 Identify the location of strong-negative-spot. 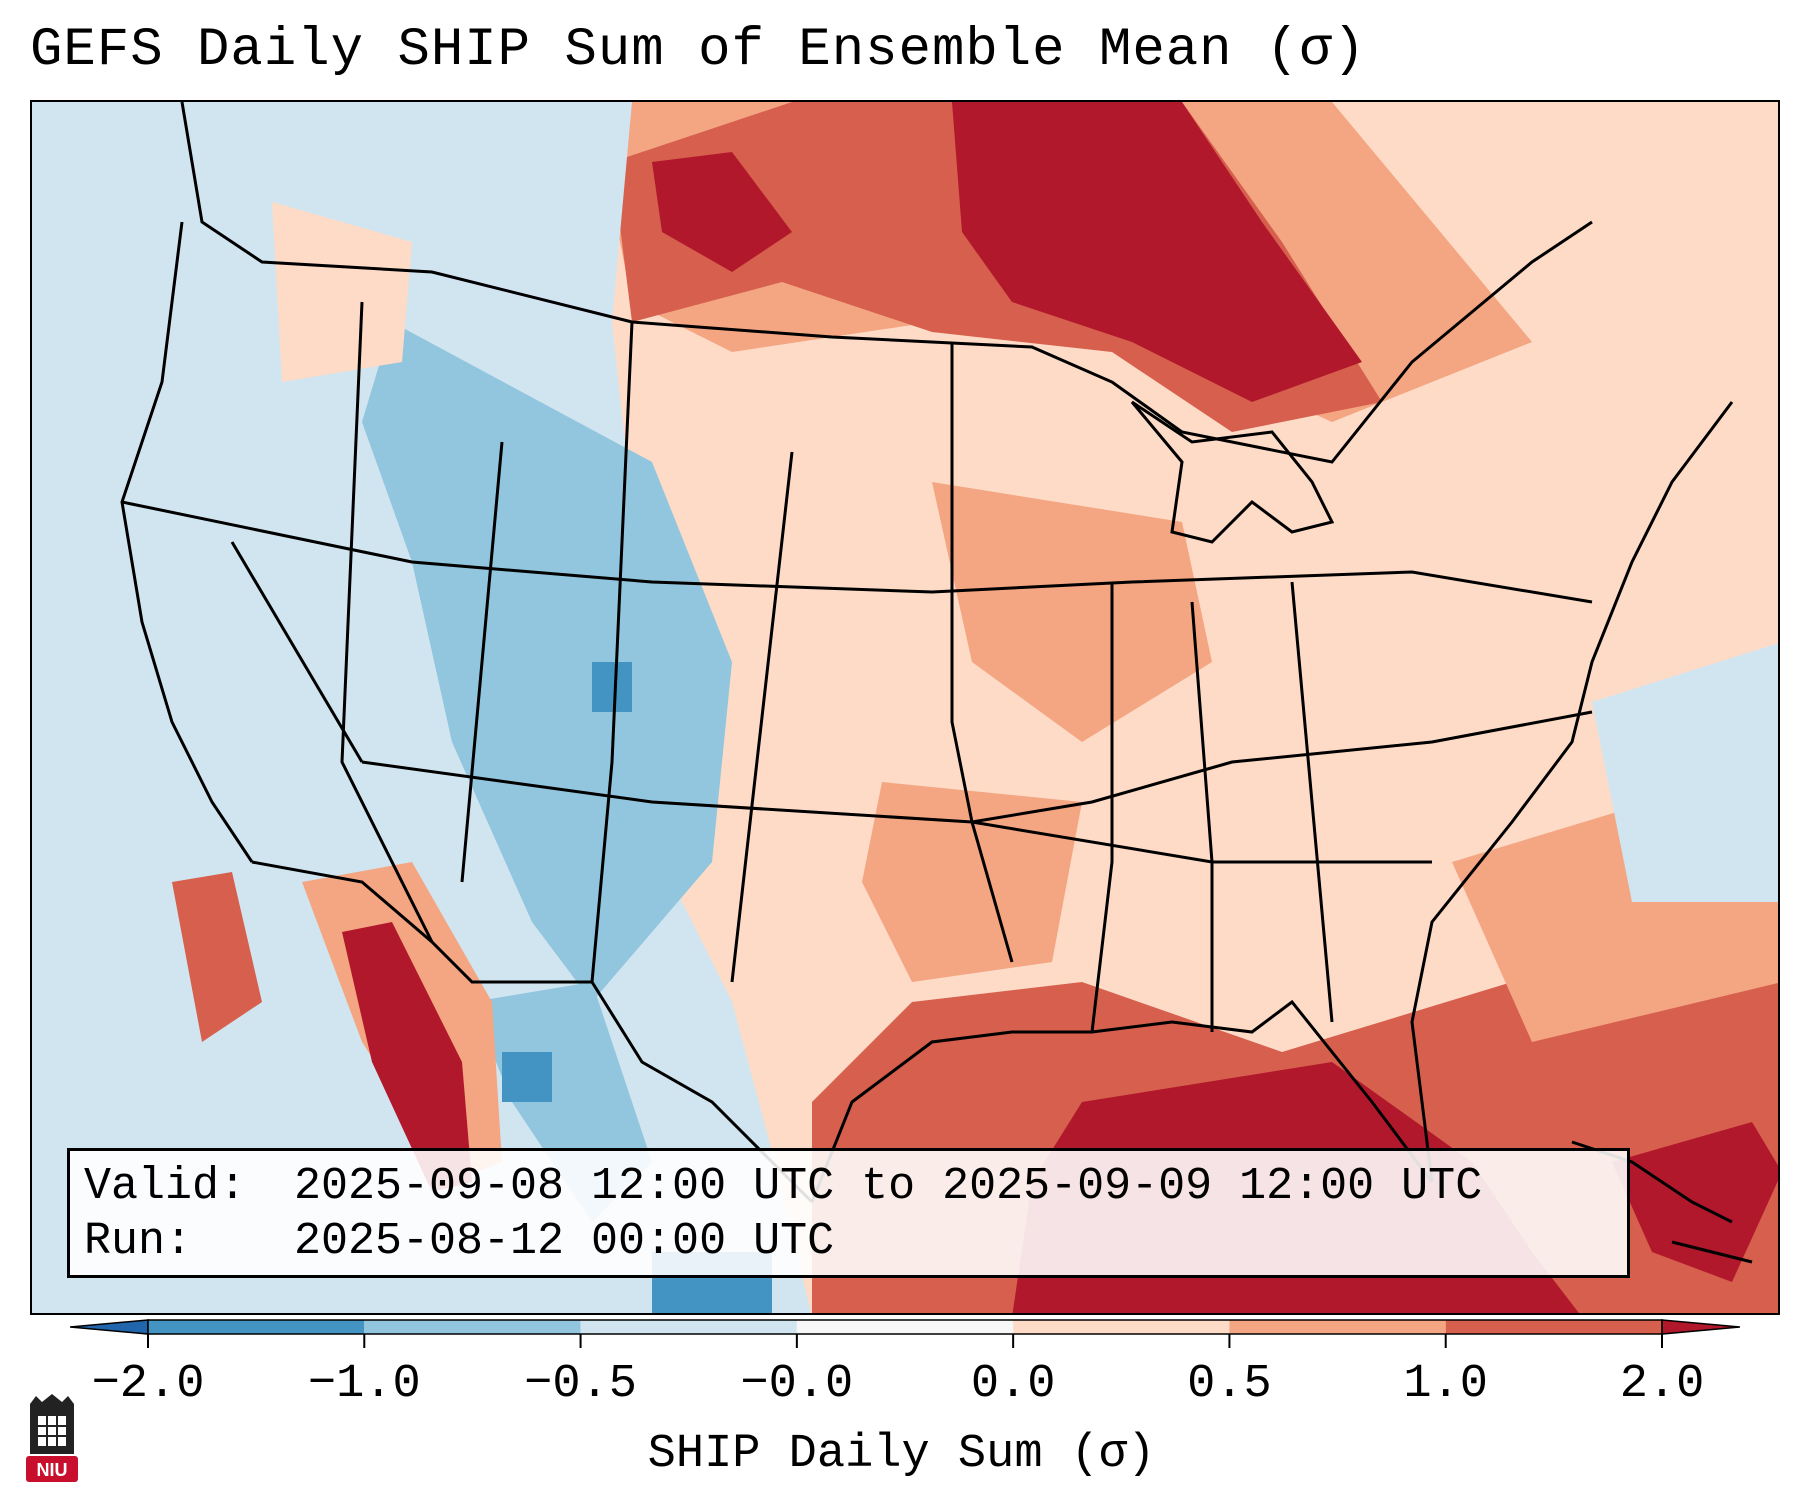
(612, 687).